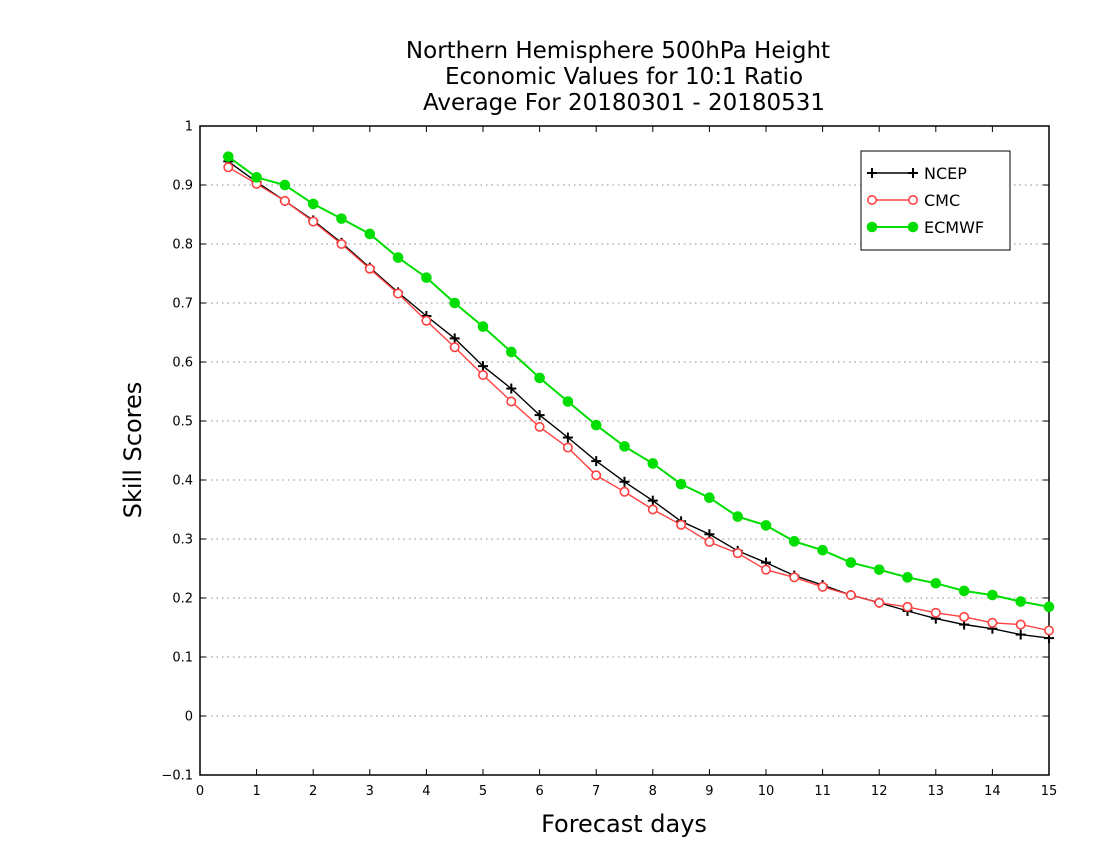 This screenshot has height=850, width=1100. Describe the element at coordinates (942, 200) in the screenshot. I see `legend-label-cmc: CMC` at that location.